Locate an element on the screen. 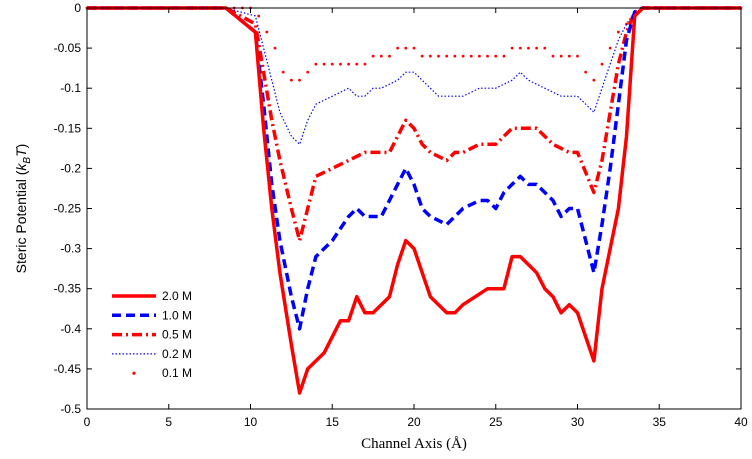 The image size is (752, 459). y-axis-label-close: ) is located at coordinates (21, 146).